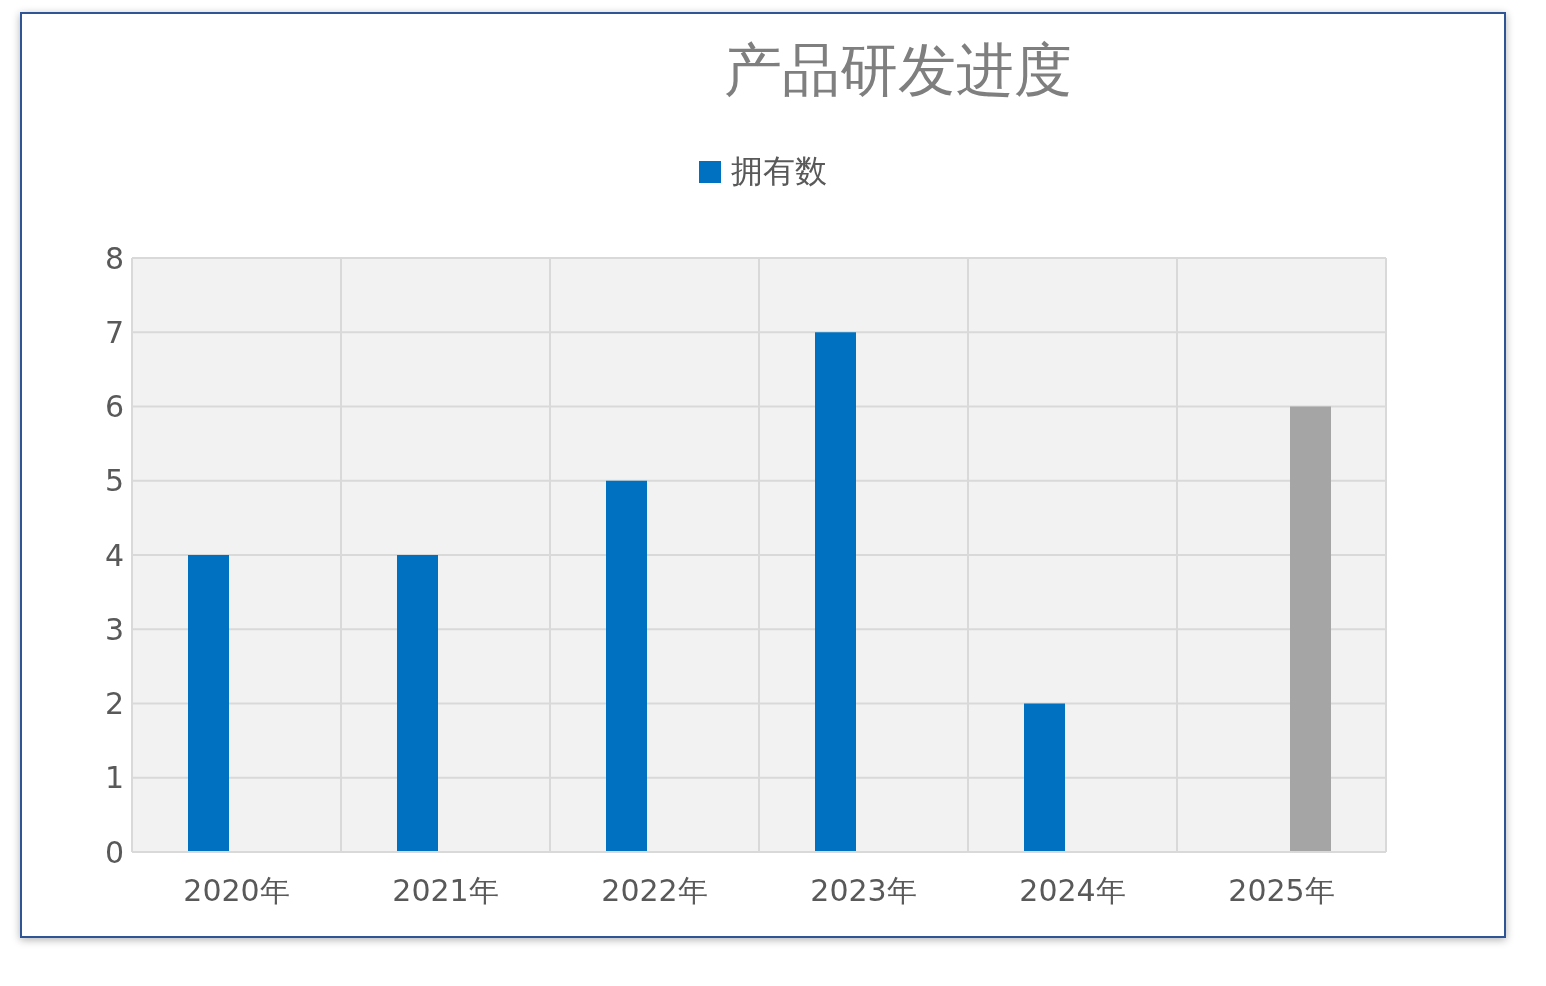 The height and width of the screenshot is (986, 1546). Describe the element at coordinates (114, 629) in the screenshot. I see `y-tick-label: 3` at that location.